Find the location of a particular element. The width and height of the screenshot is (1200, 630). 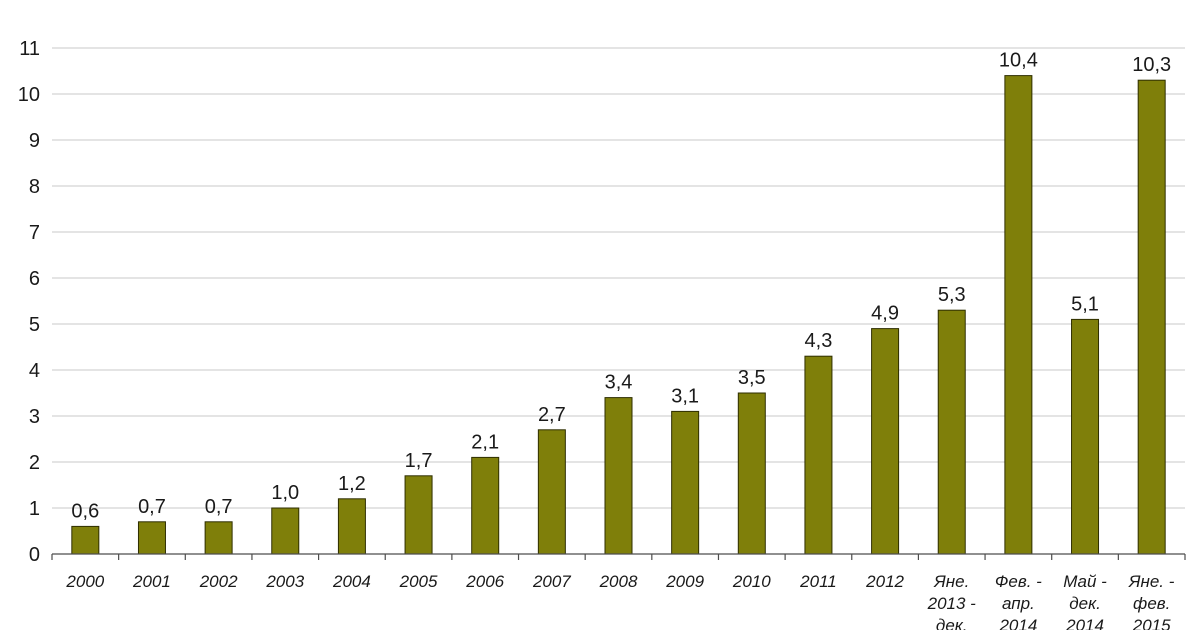

data-label: 4,9 is located at coordinates (885, 314).